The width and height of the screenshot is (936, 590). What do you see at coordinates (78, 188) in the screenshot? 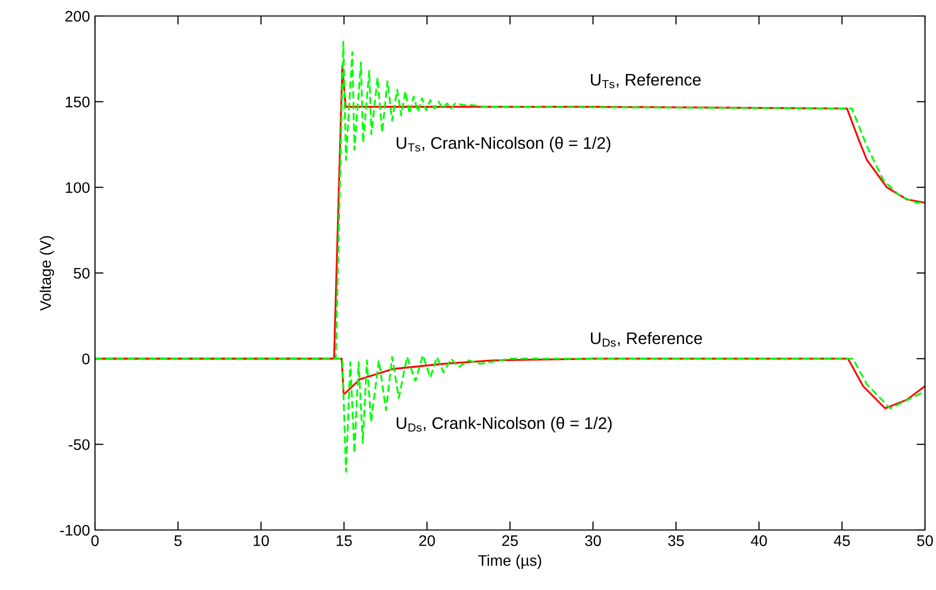
I see `y-tick-label: 100` at bounding box center [78, 188].